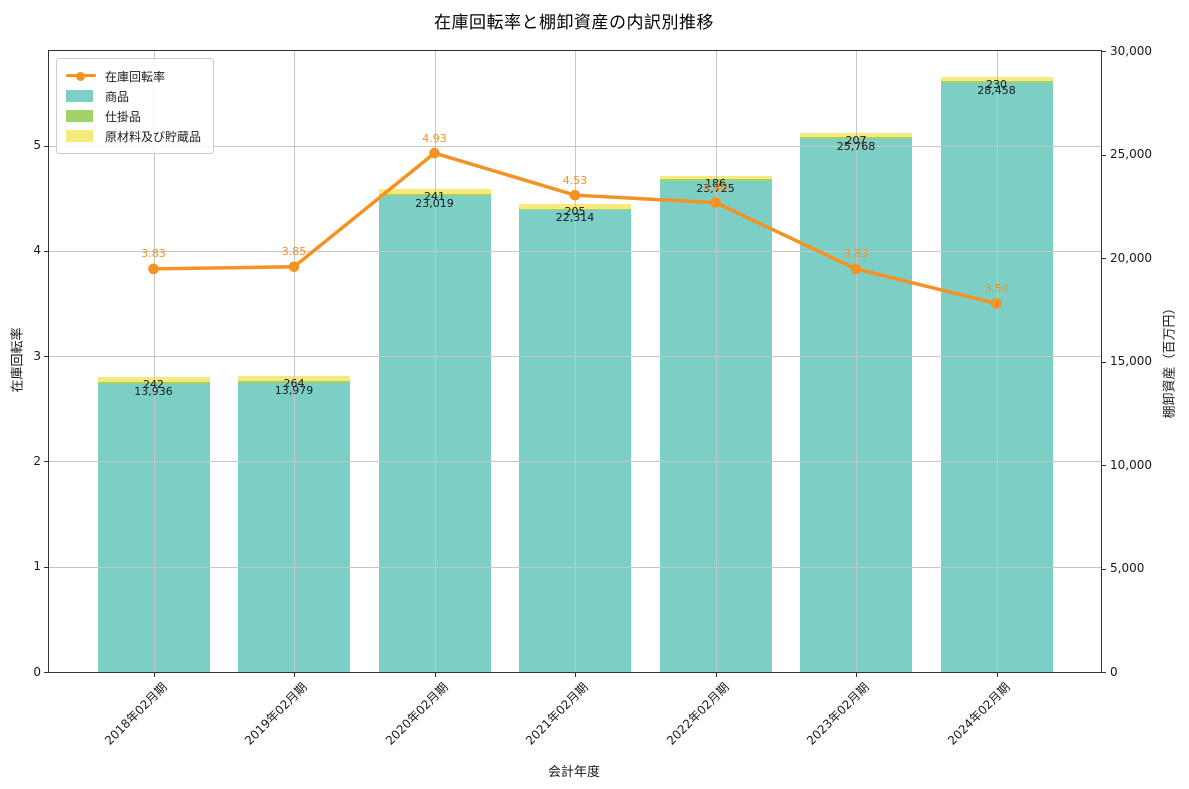  What do you see at coordinates (416, 714) in the screenshot?
I see `x-tick-label: 2020年02月期` at bounding box center [416, 714].